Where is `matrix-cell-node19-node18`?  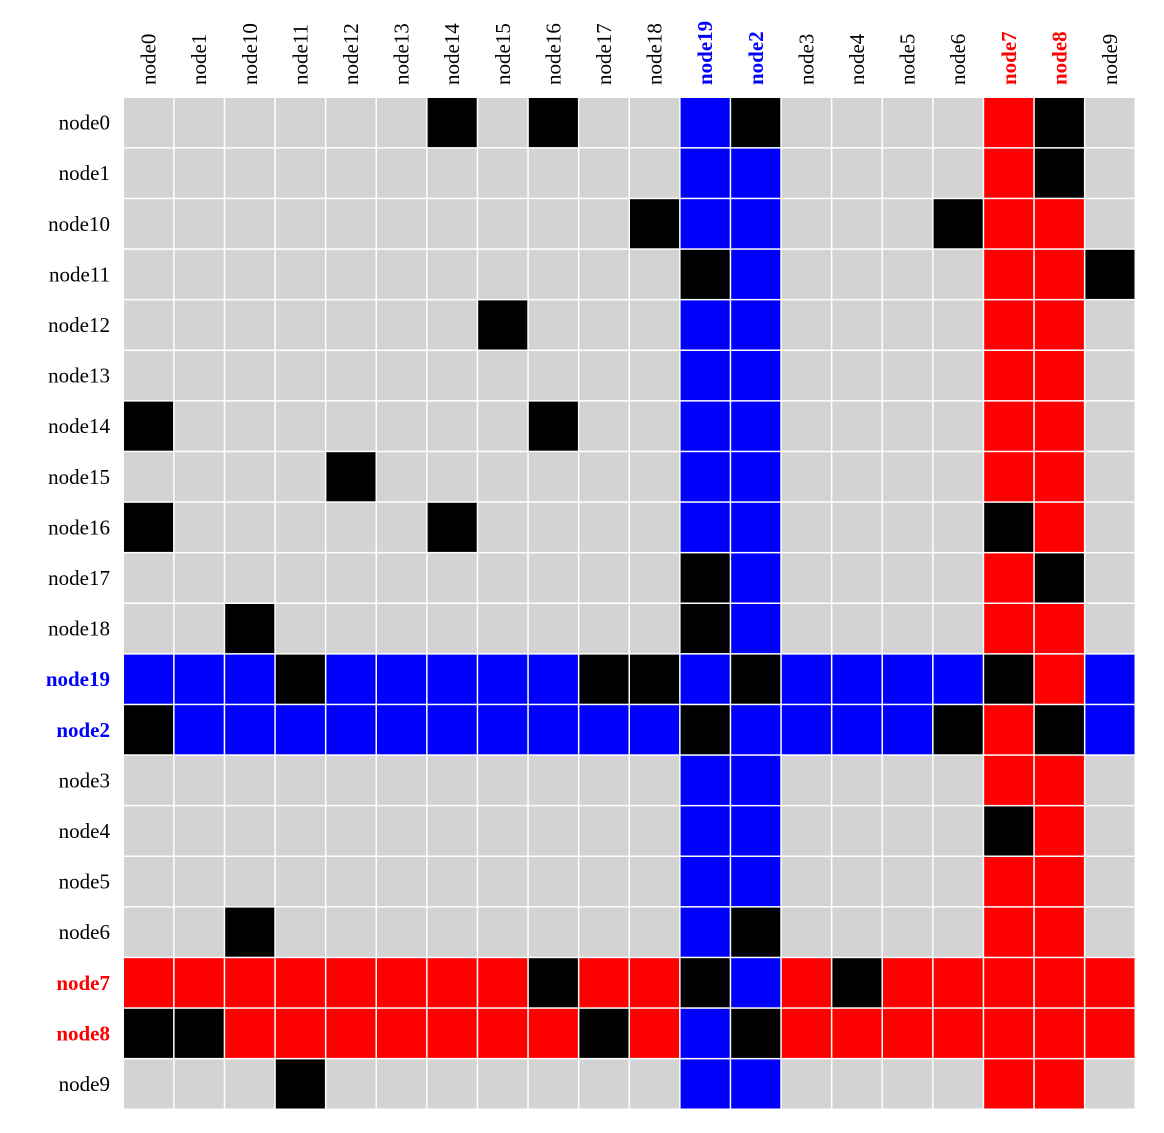
matrix-cell-node19-node18 is located at coordinates (655, 679).